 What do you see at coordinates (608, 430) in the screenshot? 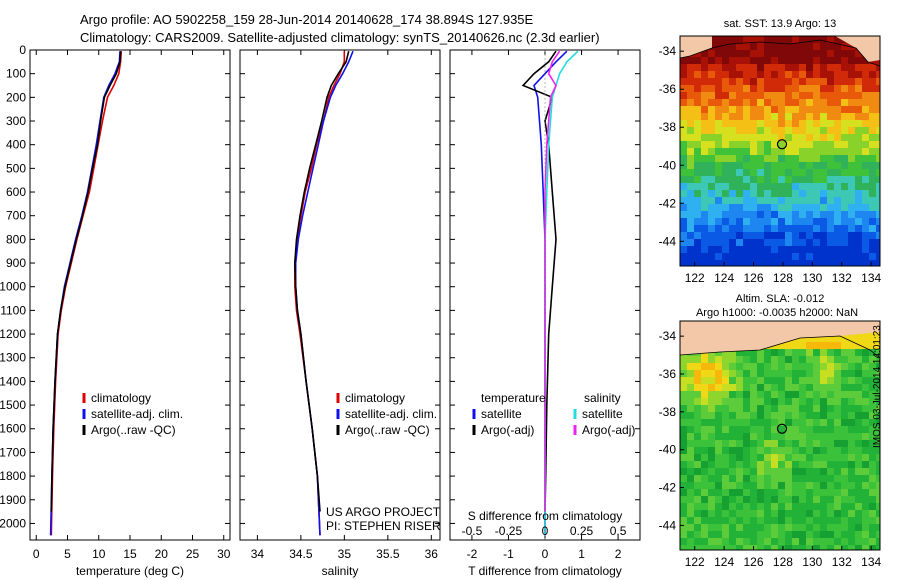
I see `diff-legend-s-argo-label: Argo(-adj)` at bounding box center [608, 430].